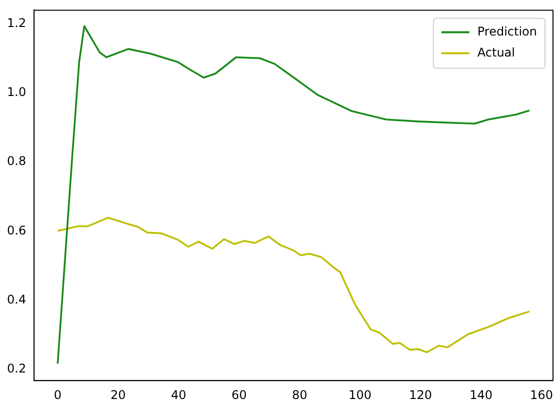 The height and width of the screenshot is (406, 559). I want to click on x-tick-label: 100, so click(360, 395).